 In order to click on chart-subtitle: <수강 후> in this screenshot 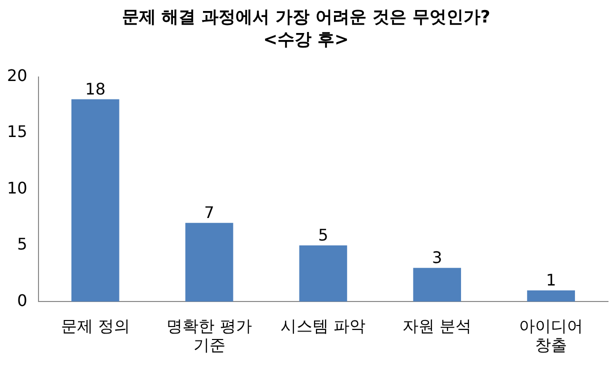, I will do `click(306, 40)`.